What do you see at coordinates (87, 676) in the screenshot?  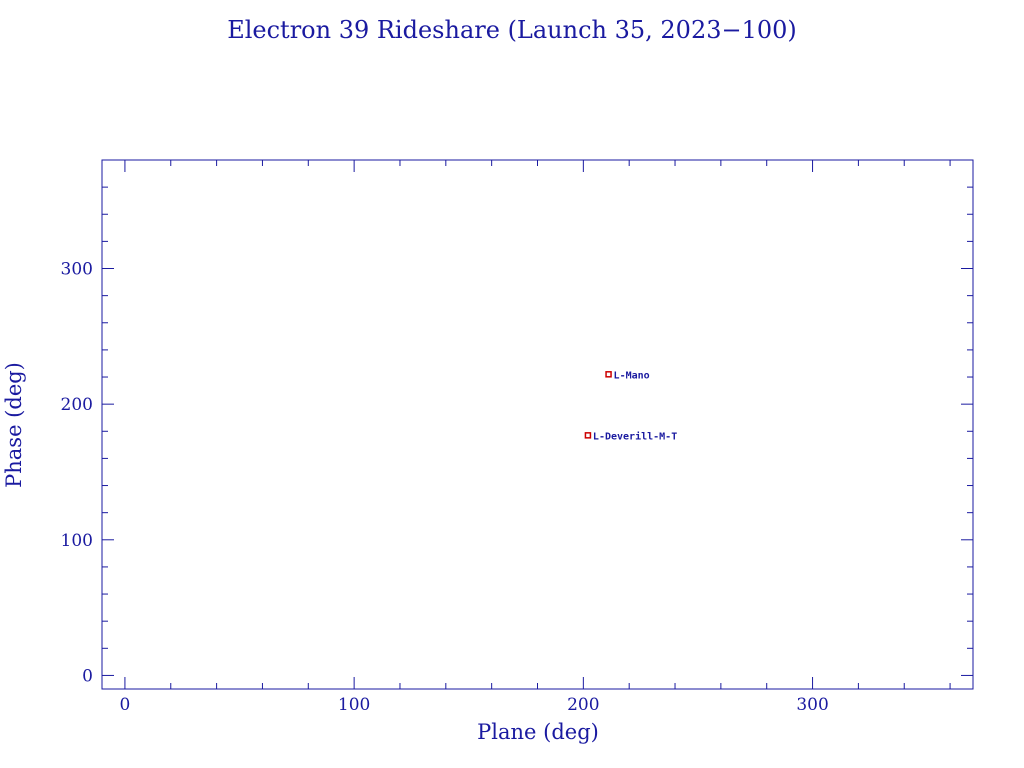 I see `y-tick-label: 0` at bounding box center [87, 676].